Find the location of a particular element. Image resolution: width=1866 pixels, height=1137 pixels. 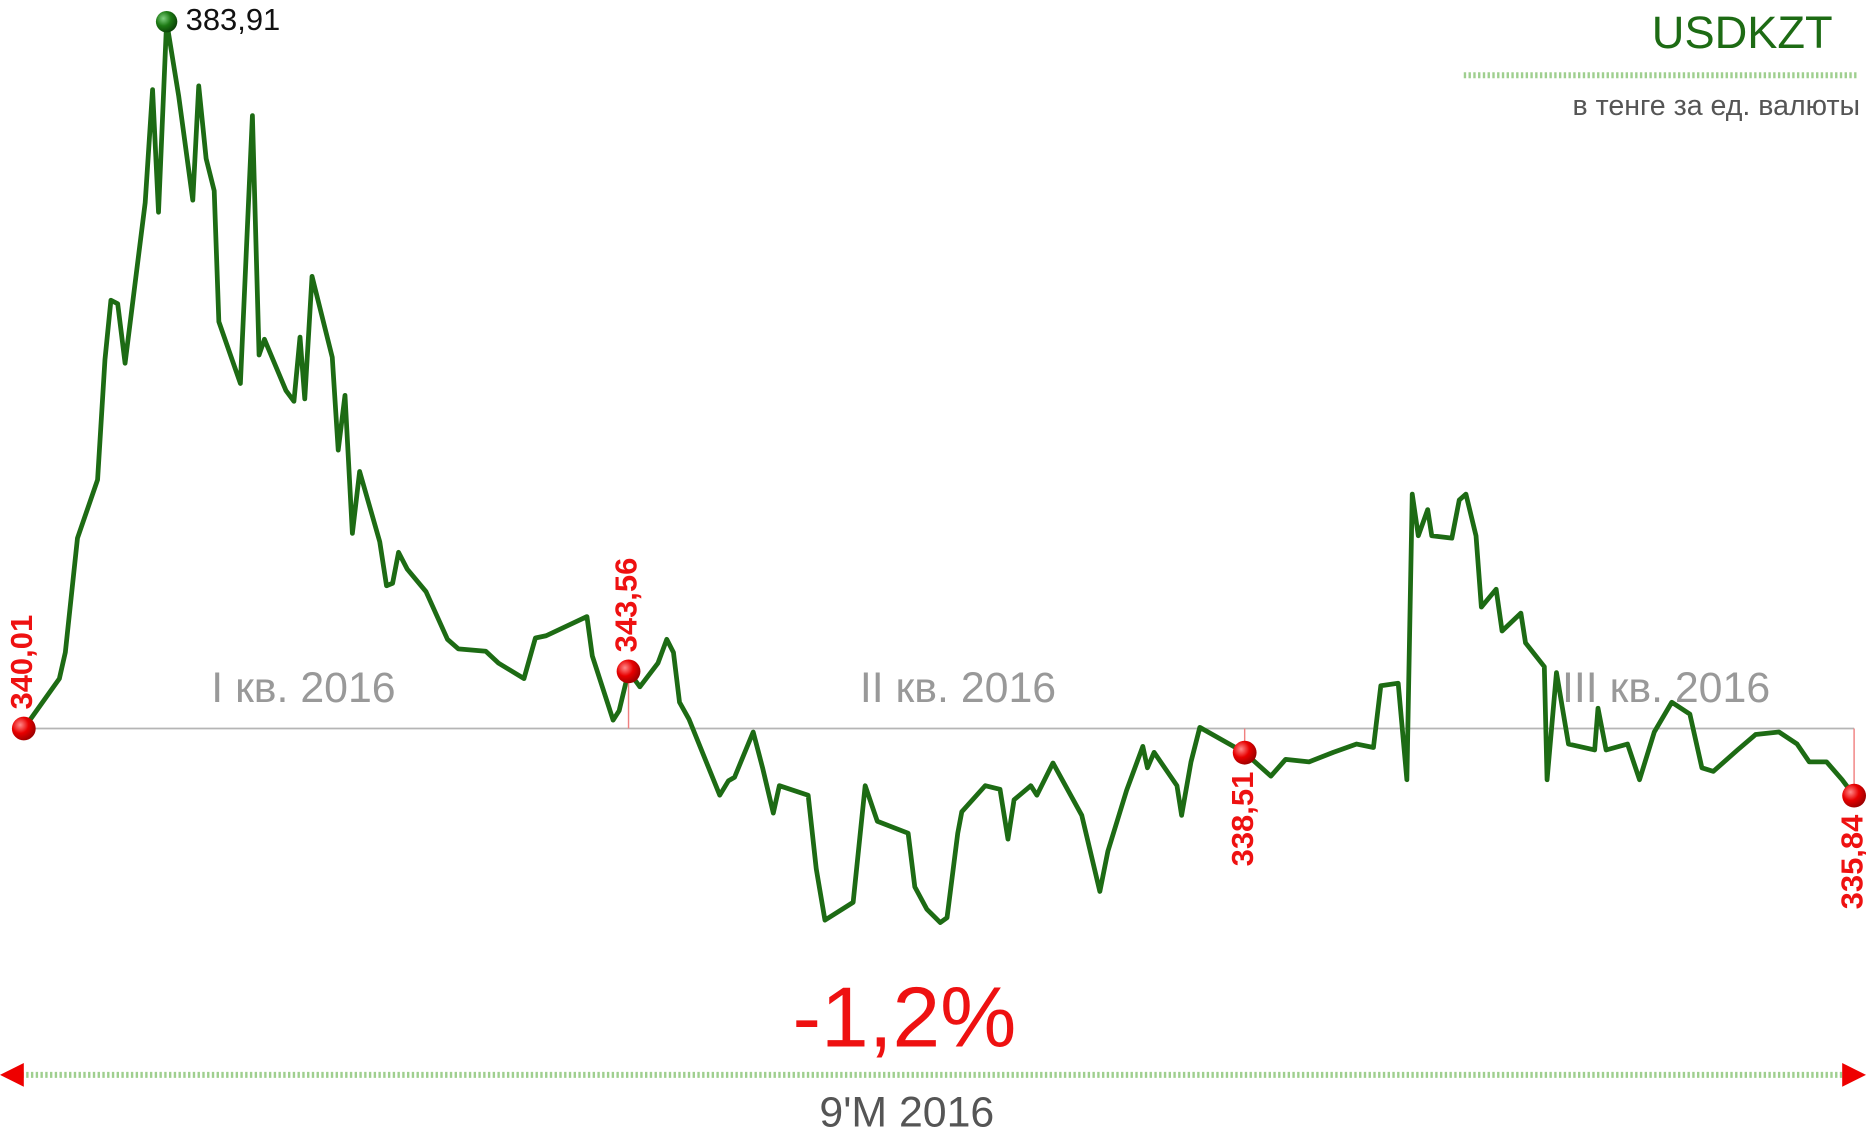

change-label: -1,2% is located at coordinates (905, 1017).